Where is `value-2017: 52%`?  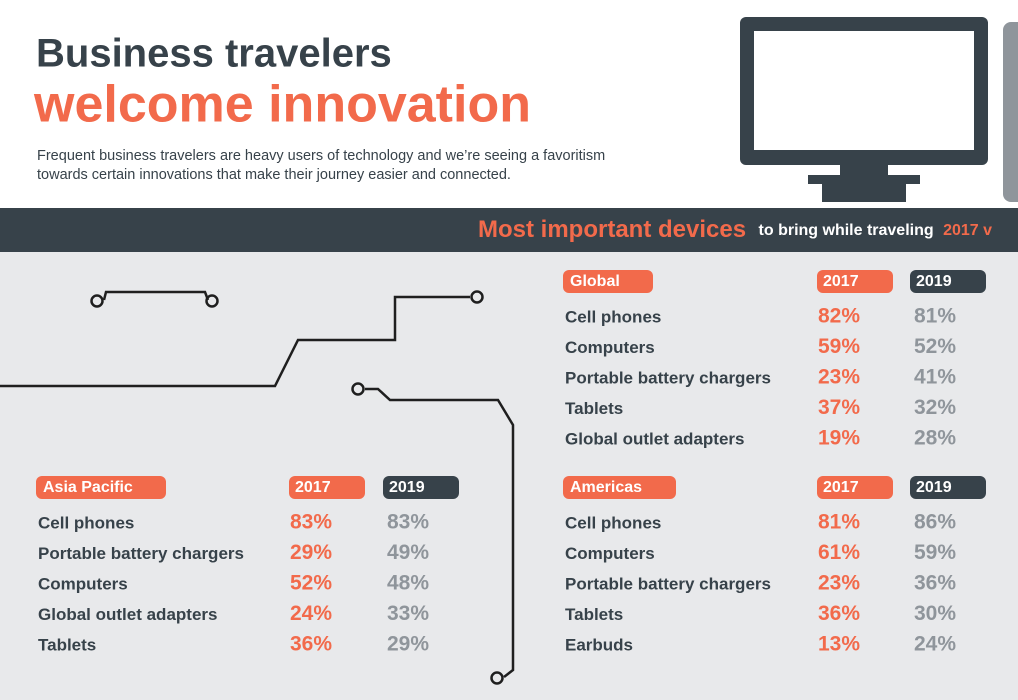
value-2017: 52% is located at coordinates (311, 583).